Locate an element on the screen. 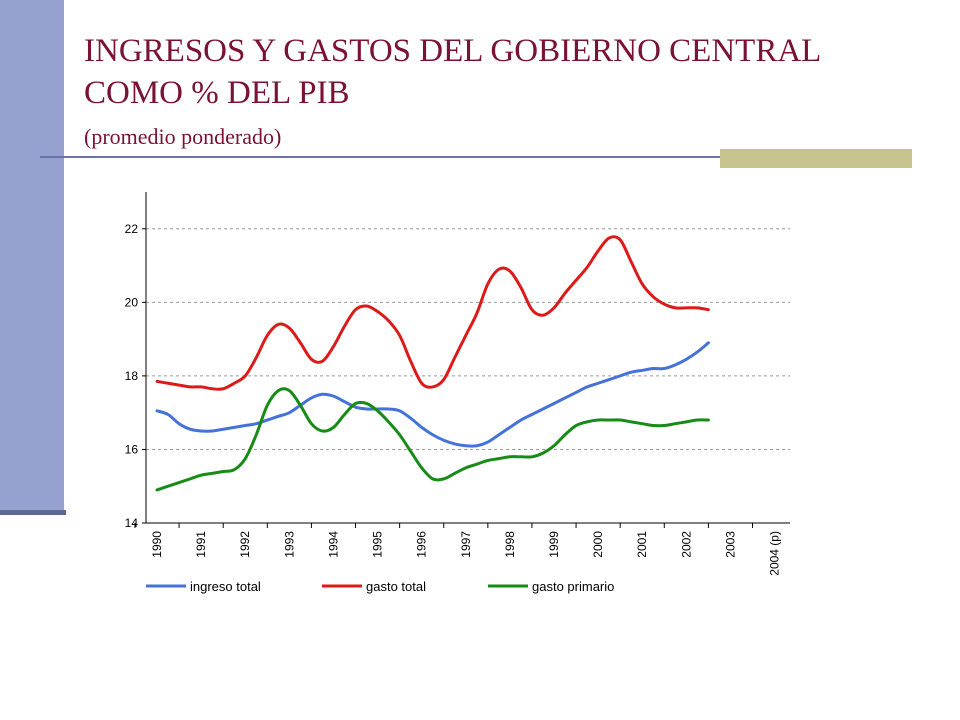  slide-title-line-1: INGRESOS Y GASTOS DEL GOBIERNO CENTRAL is located at coordinates (453, 51).